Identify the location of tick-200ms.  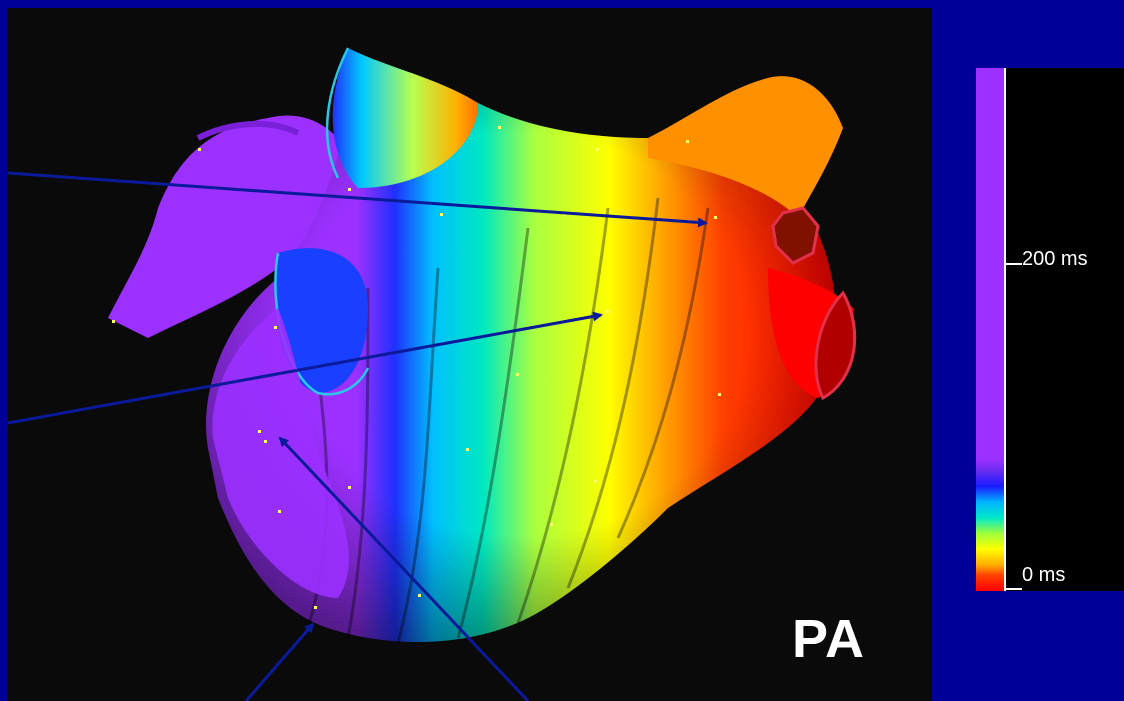
(1013, 264).